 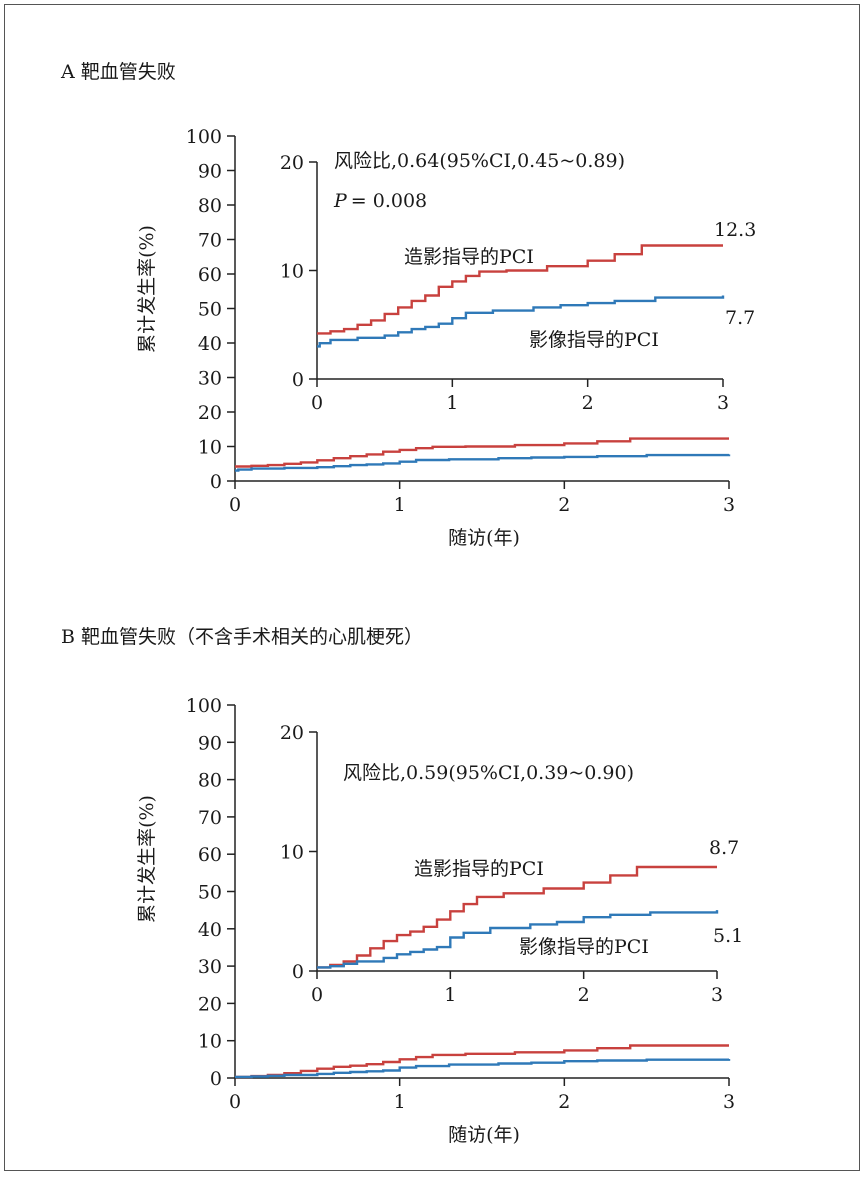 I want to click on panel-b-inset-y-tick-label: 10, so click(x=292, y=853).